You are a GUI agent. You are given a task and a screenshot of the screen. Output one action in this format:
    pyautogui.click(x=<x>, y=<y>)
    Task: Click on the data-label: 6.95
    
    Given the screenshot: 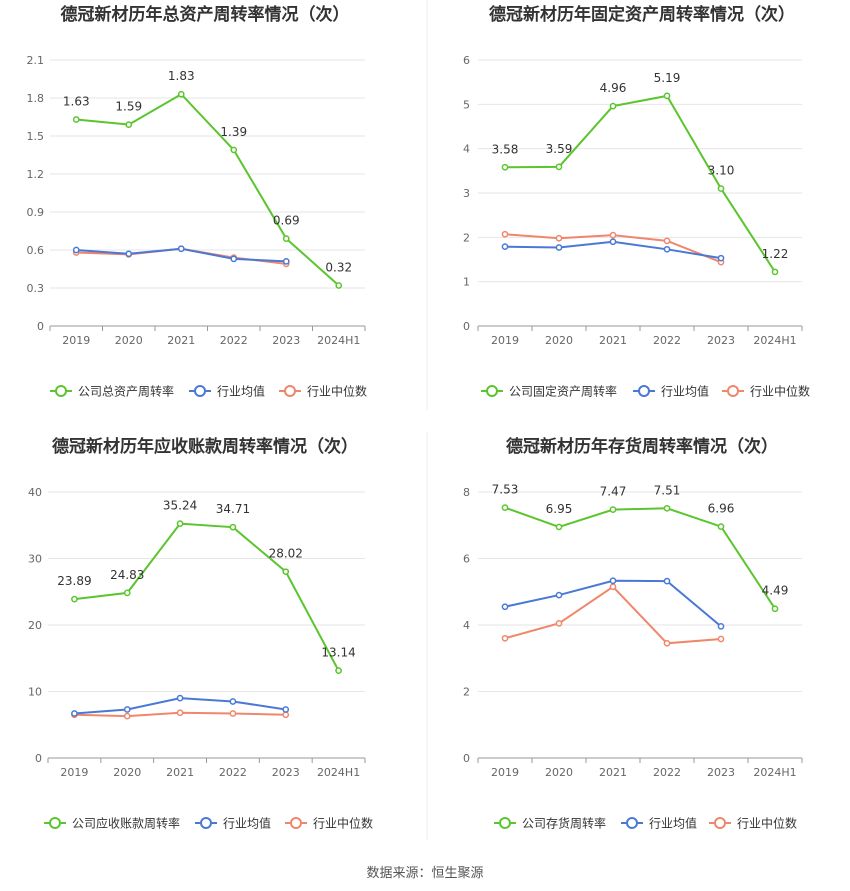 What is the action you would take?
    pyautogui.click(x=559, y=509)
    